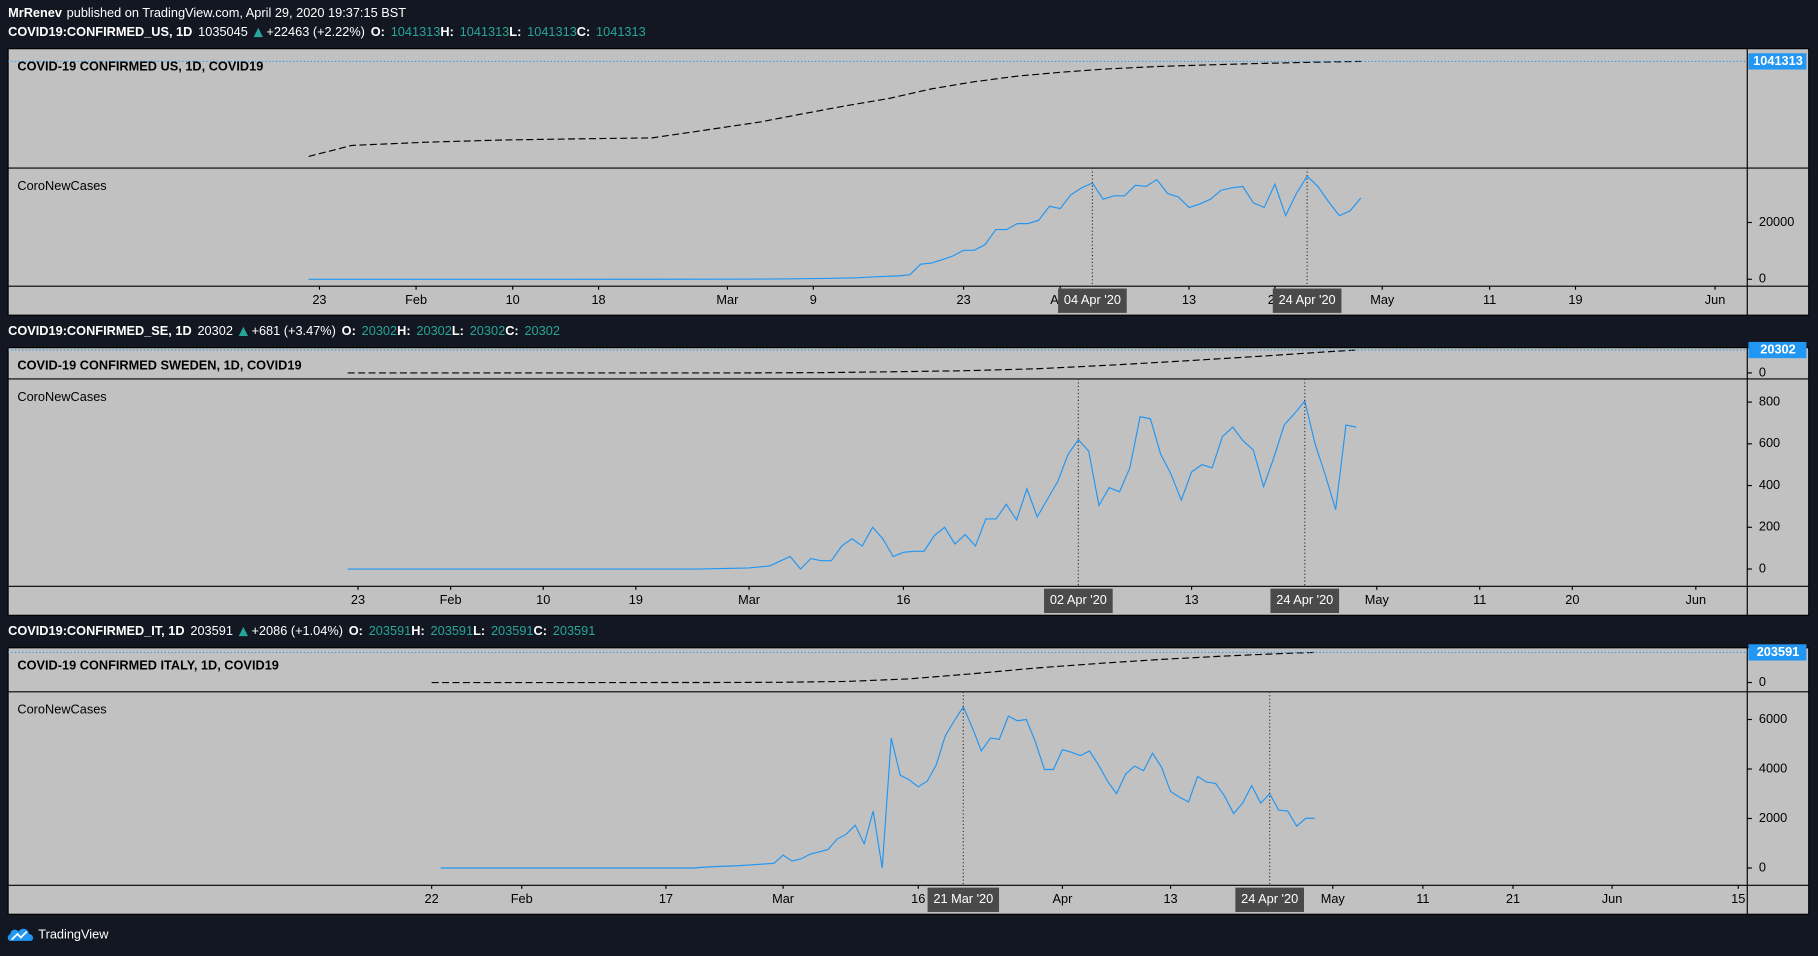  I want to click on crosshair-label: 21 Mar '20, so click(963, 898).